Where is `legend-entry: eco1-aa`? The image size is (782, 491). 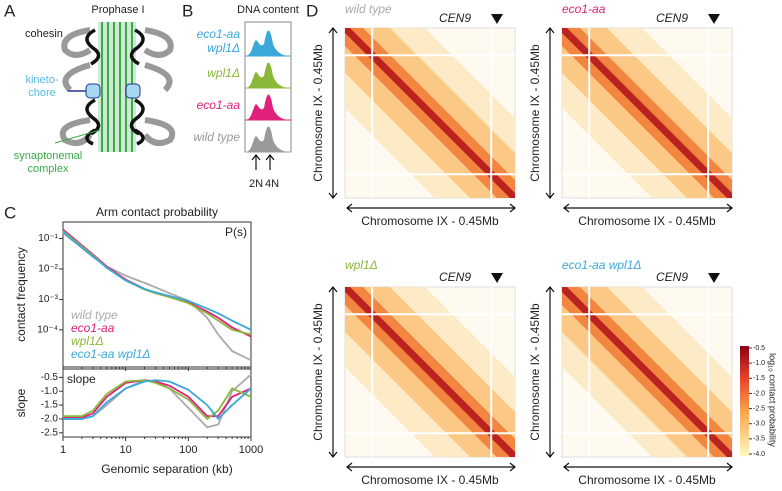 legend-entry: eco1-aa is located at coordinates (93, 328).